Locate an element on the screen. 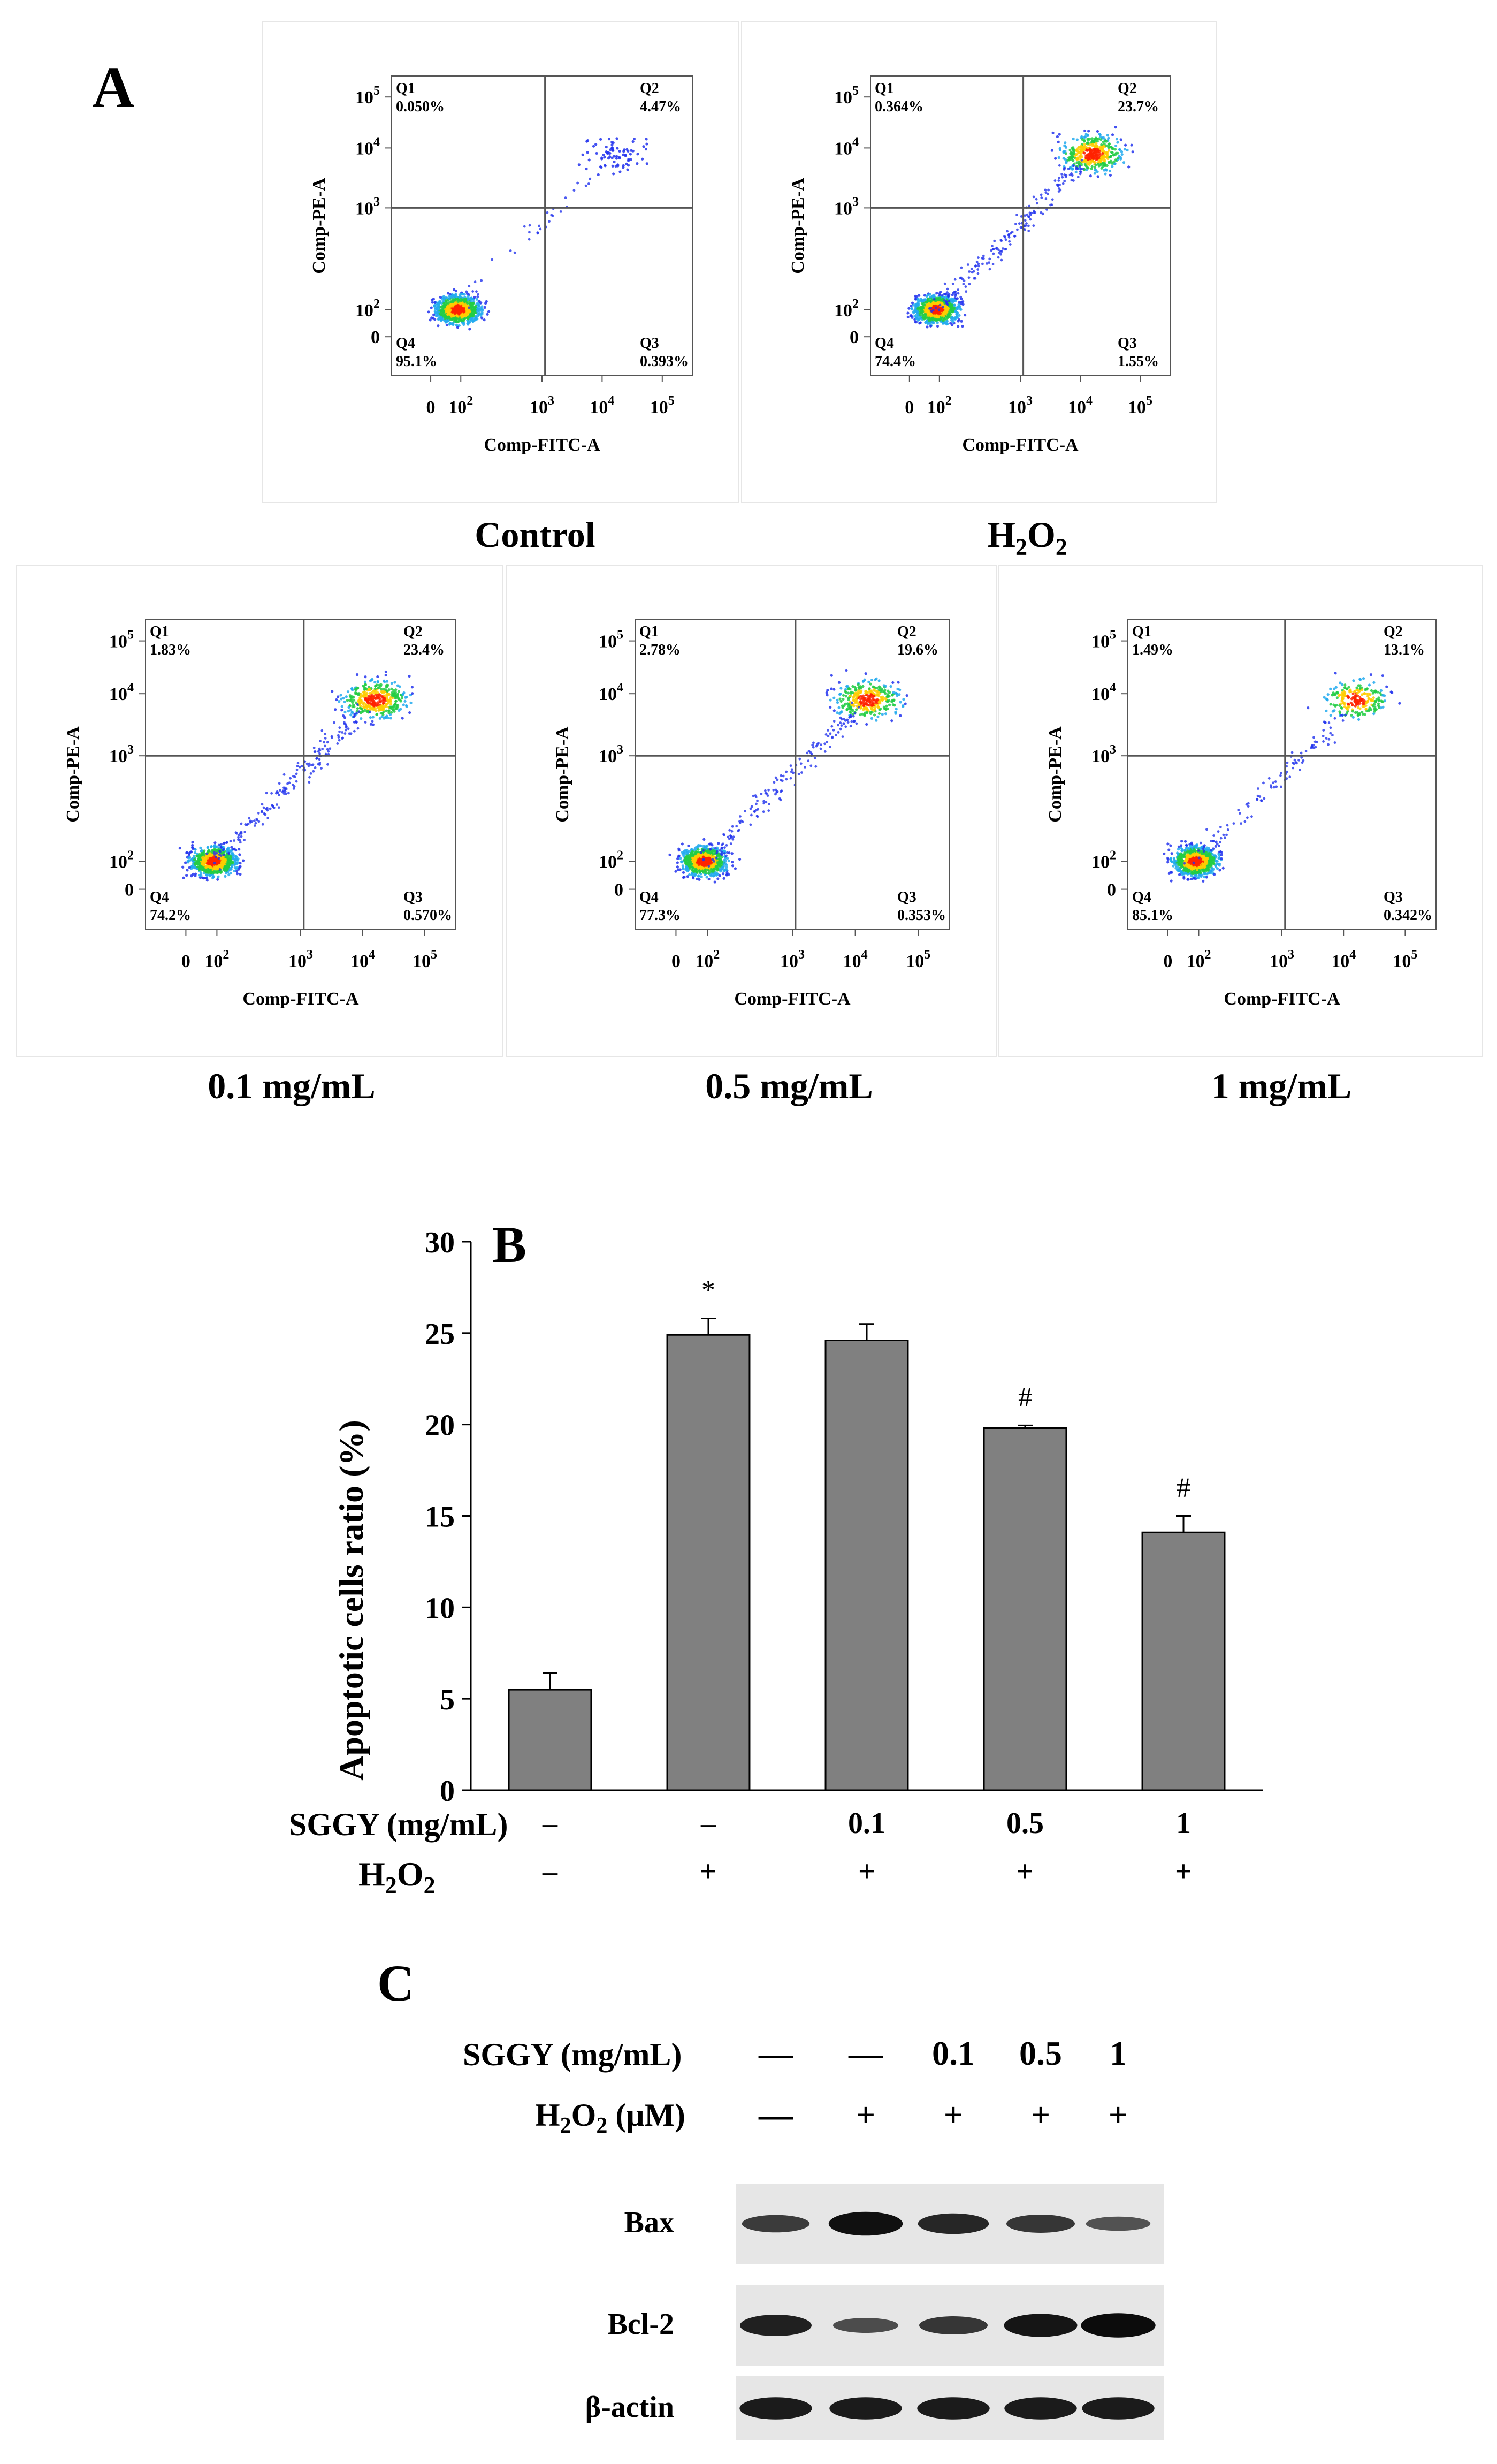 This screenshot has width=1497, height=2464. blot-lane-condition: — is located at coordinates (776, 2053).